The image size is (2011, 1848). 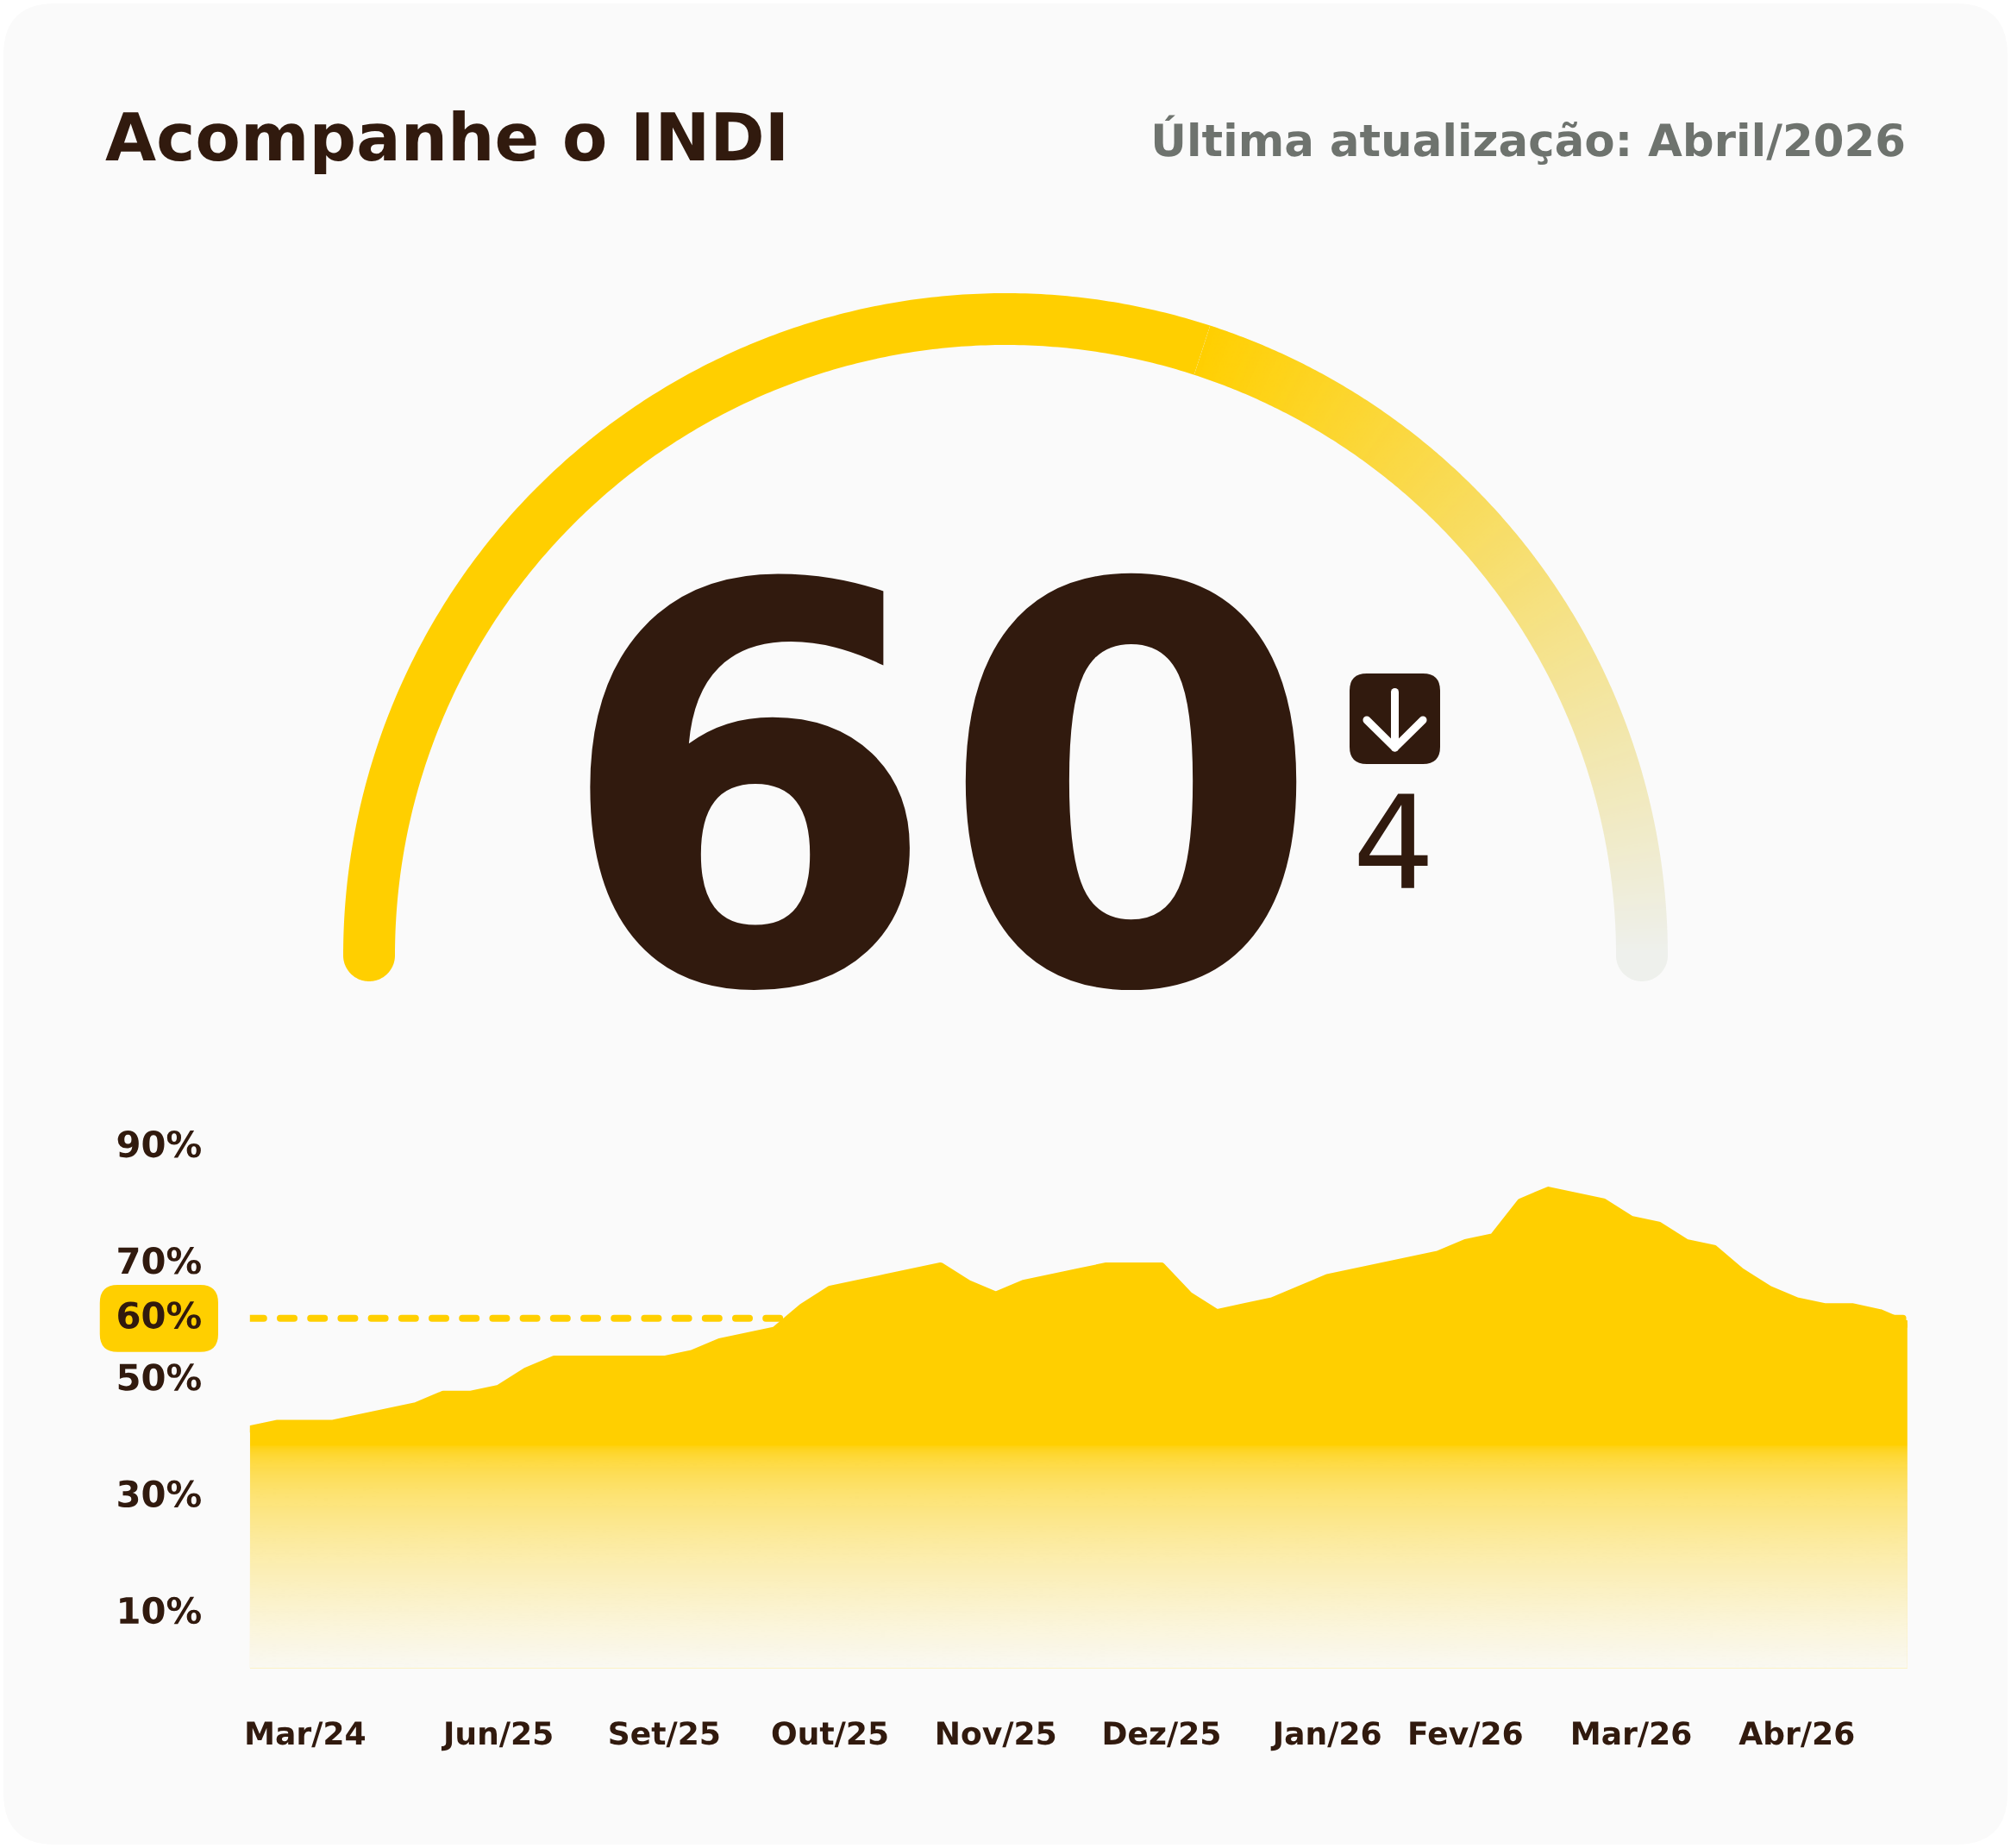 What do you see at coordinates (664, 1734) in the screenshot?
I see `x-tick-label: Set/25` at bounding box center [664, 1734].